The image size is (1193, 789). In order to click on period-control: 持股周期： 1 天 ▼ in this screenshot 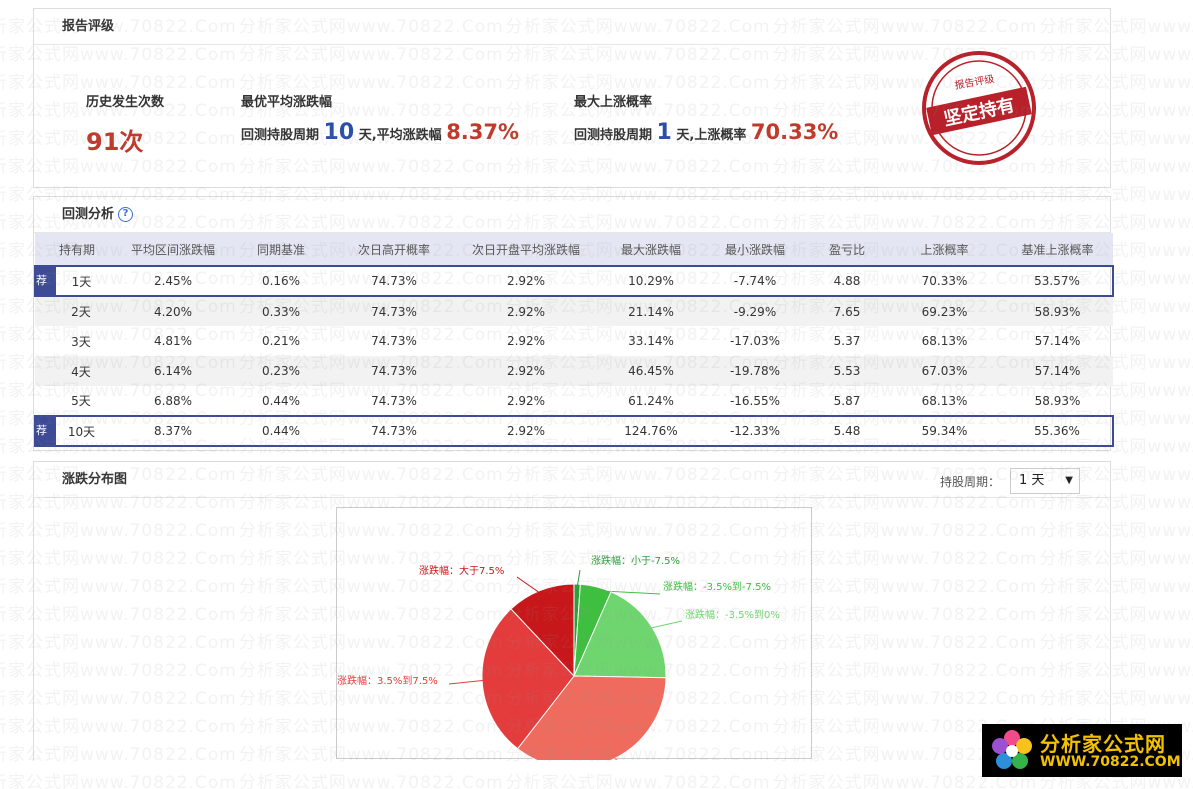, I will do `click(1010, 481)`.